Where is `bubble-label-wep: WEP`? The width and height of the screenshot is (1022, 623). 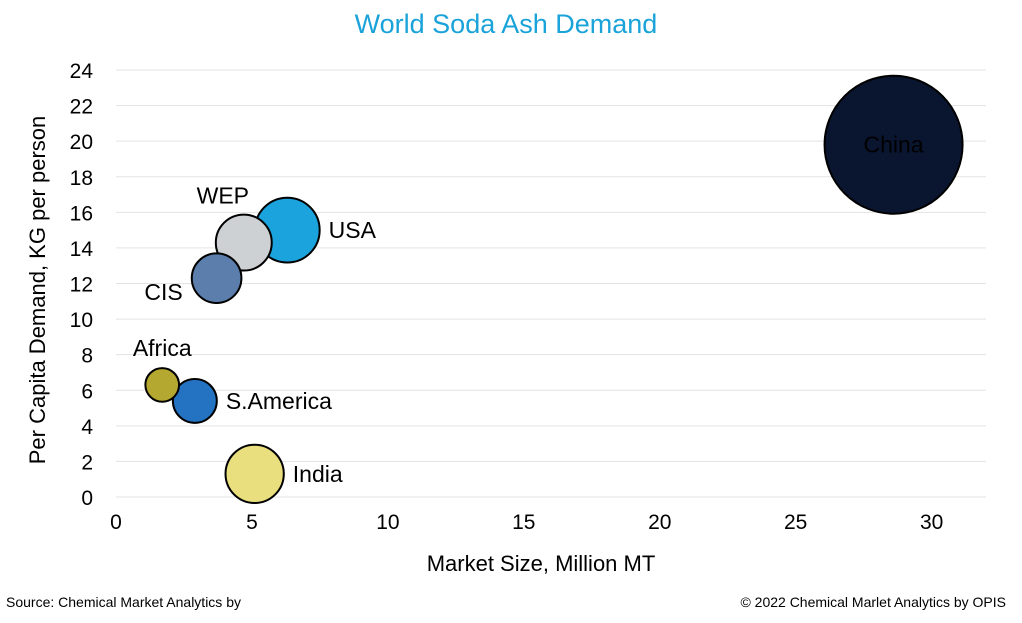
bubble-label-wep: WEP is located at coordinates (223, 196).